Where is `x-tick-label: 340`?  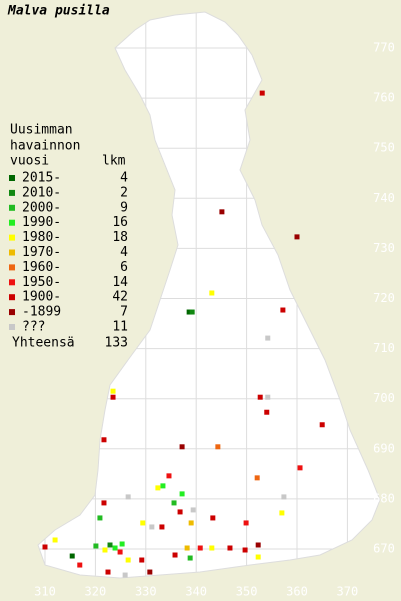
x-tick-label: 340 is located at coordinates (196, 592).